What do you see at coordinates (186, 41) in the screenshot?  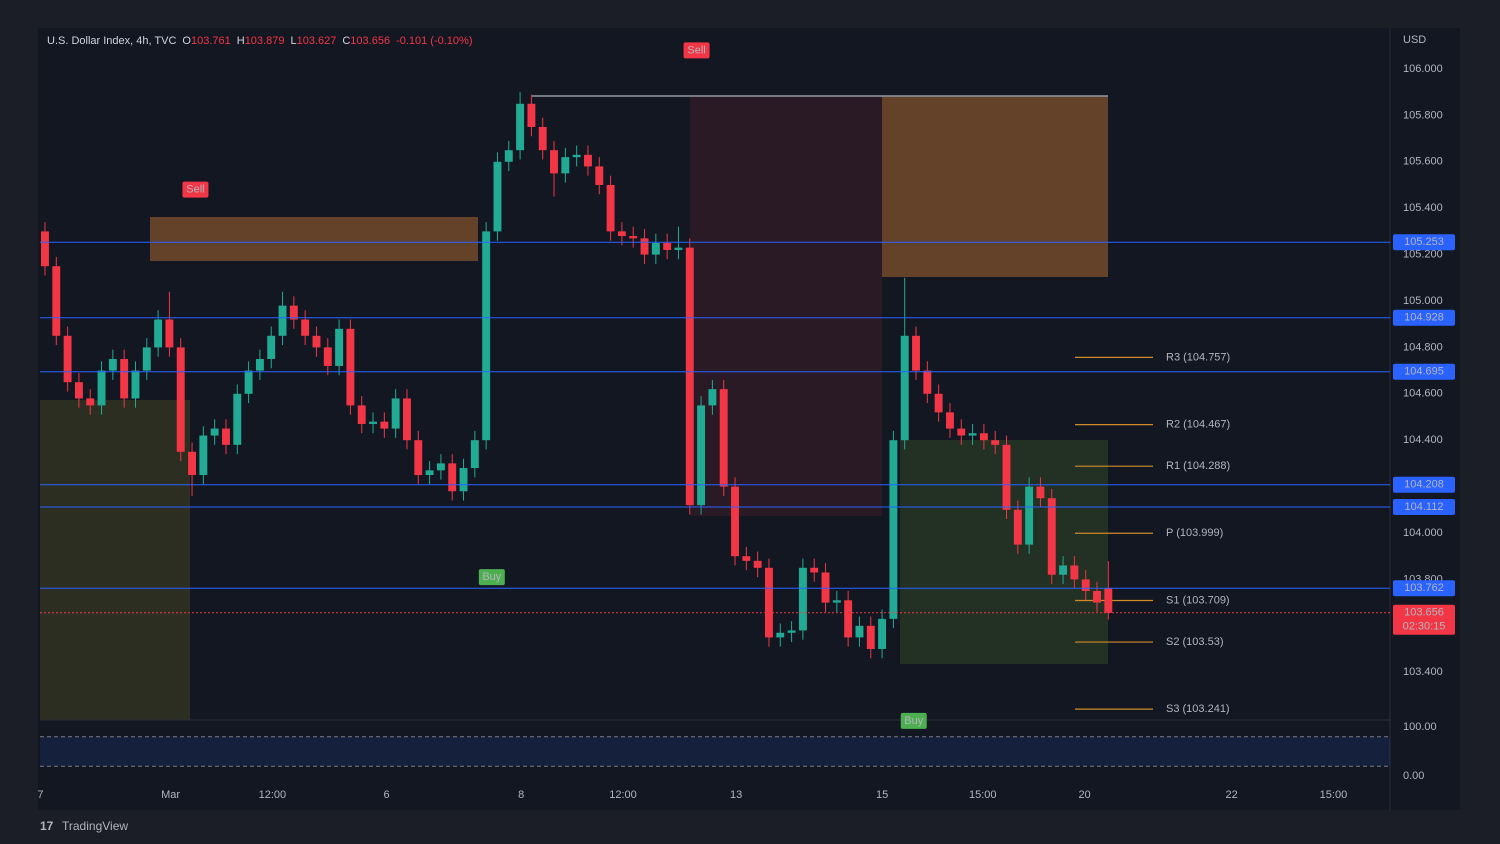 I see `ohlc-key: O` at bounding box center [186, 41].